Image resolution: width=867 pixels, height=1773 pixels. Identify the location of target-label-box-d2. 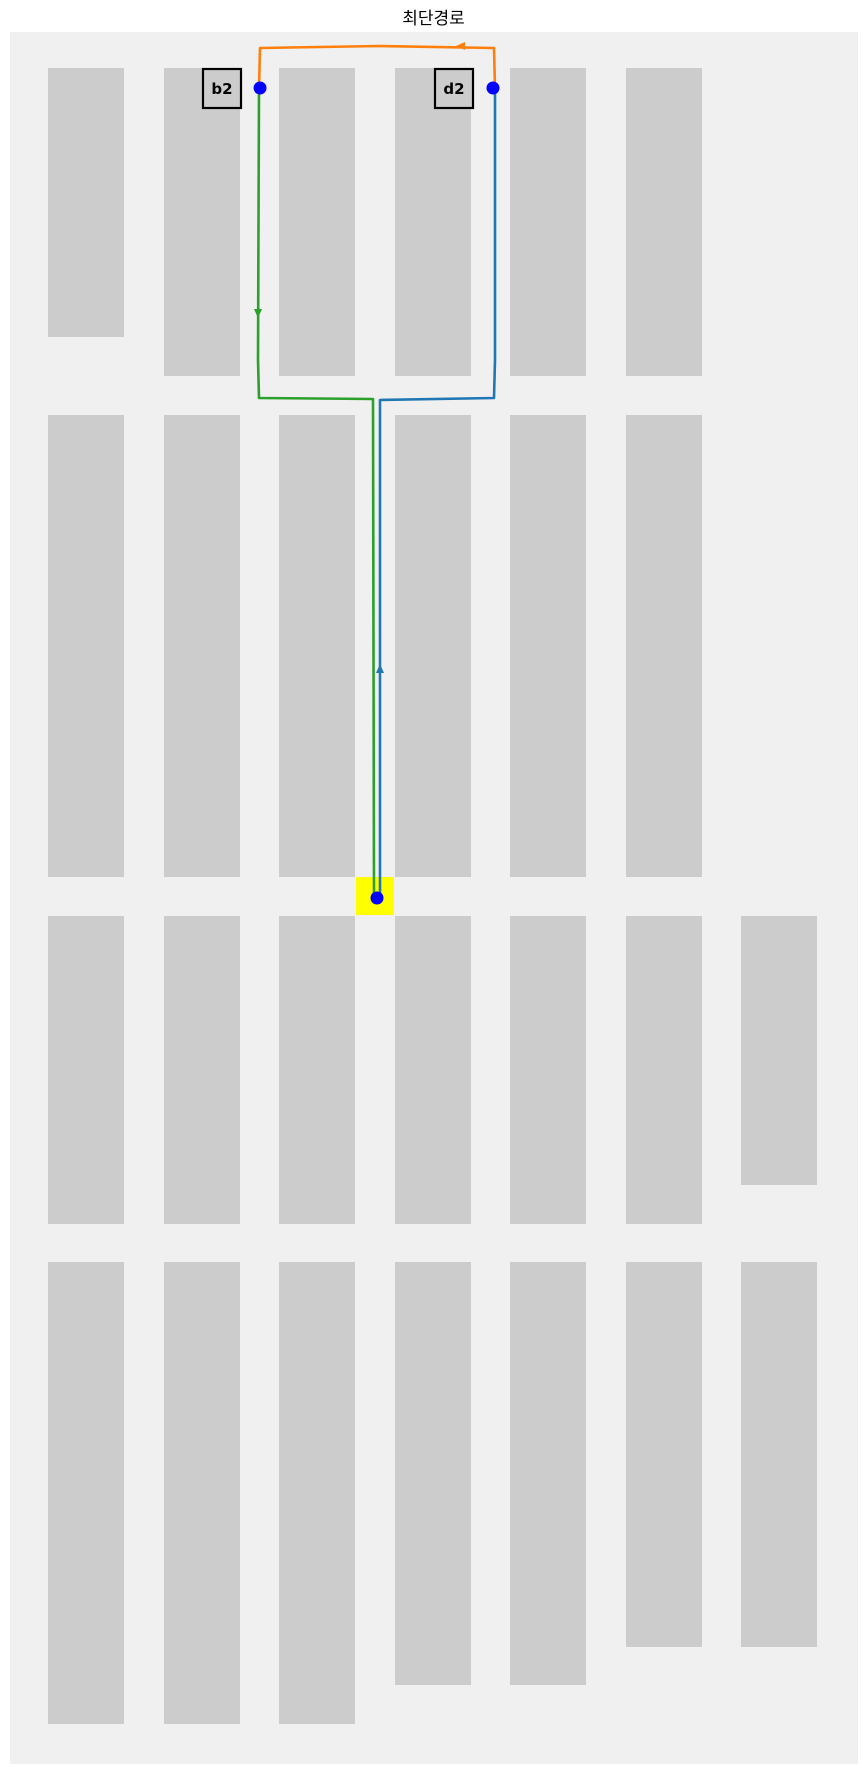
(454, 88).